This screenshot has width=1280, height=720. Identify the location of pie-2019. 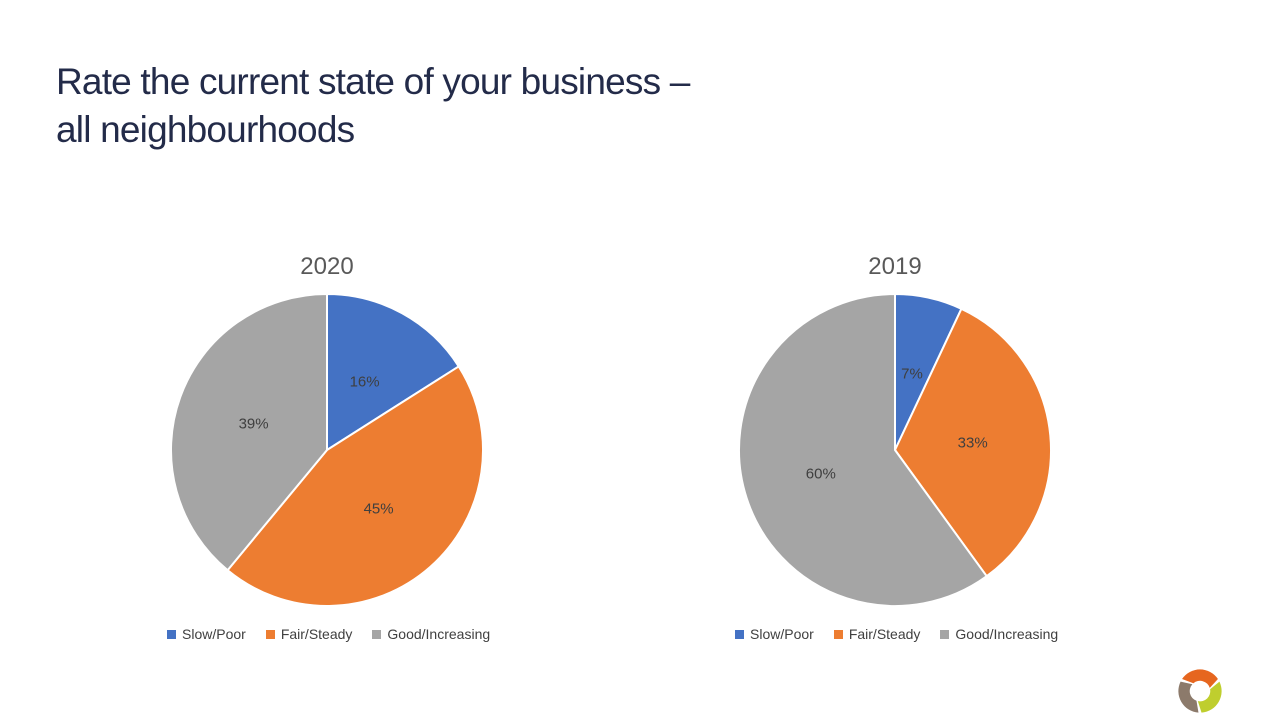
(895, 450).